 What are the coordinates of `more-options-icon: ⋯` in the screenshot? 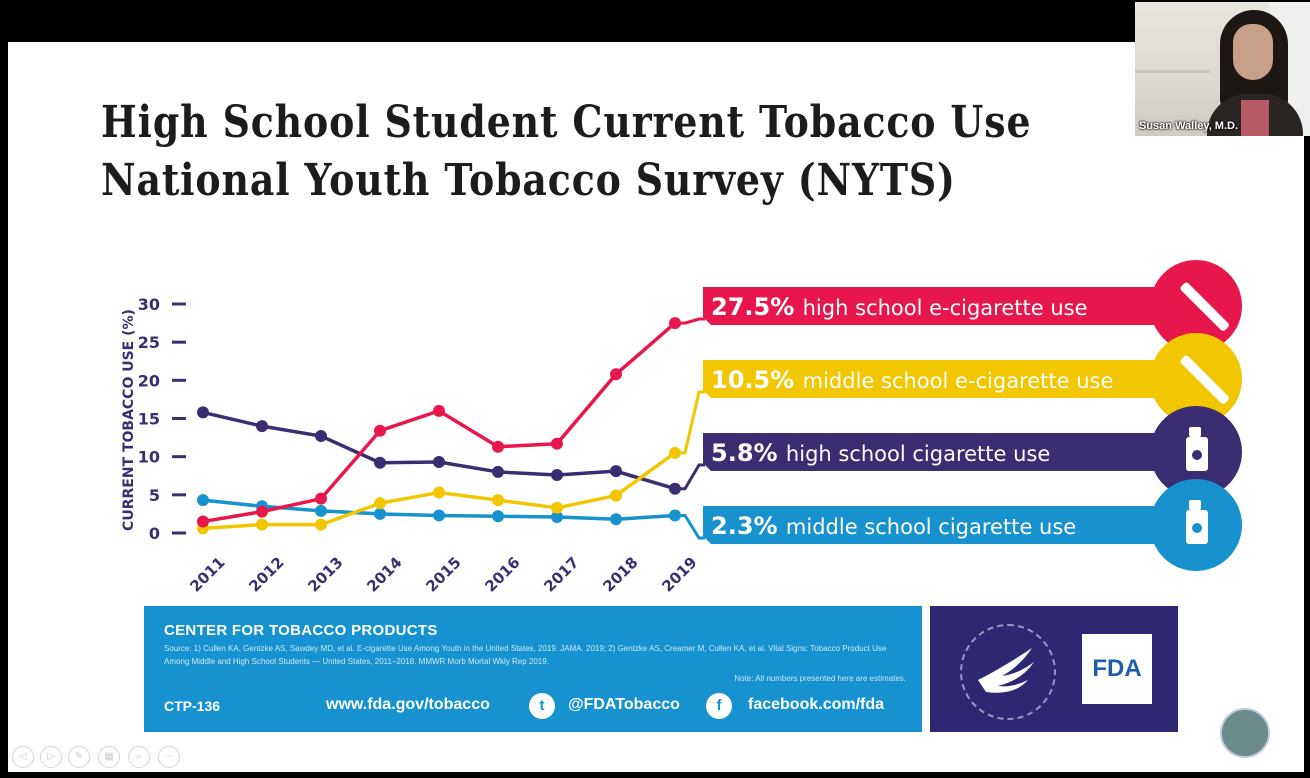 It's located at (169, 757).